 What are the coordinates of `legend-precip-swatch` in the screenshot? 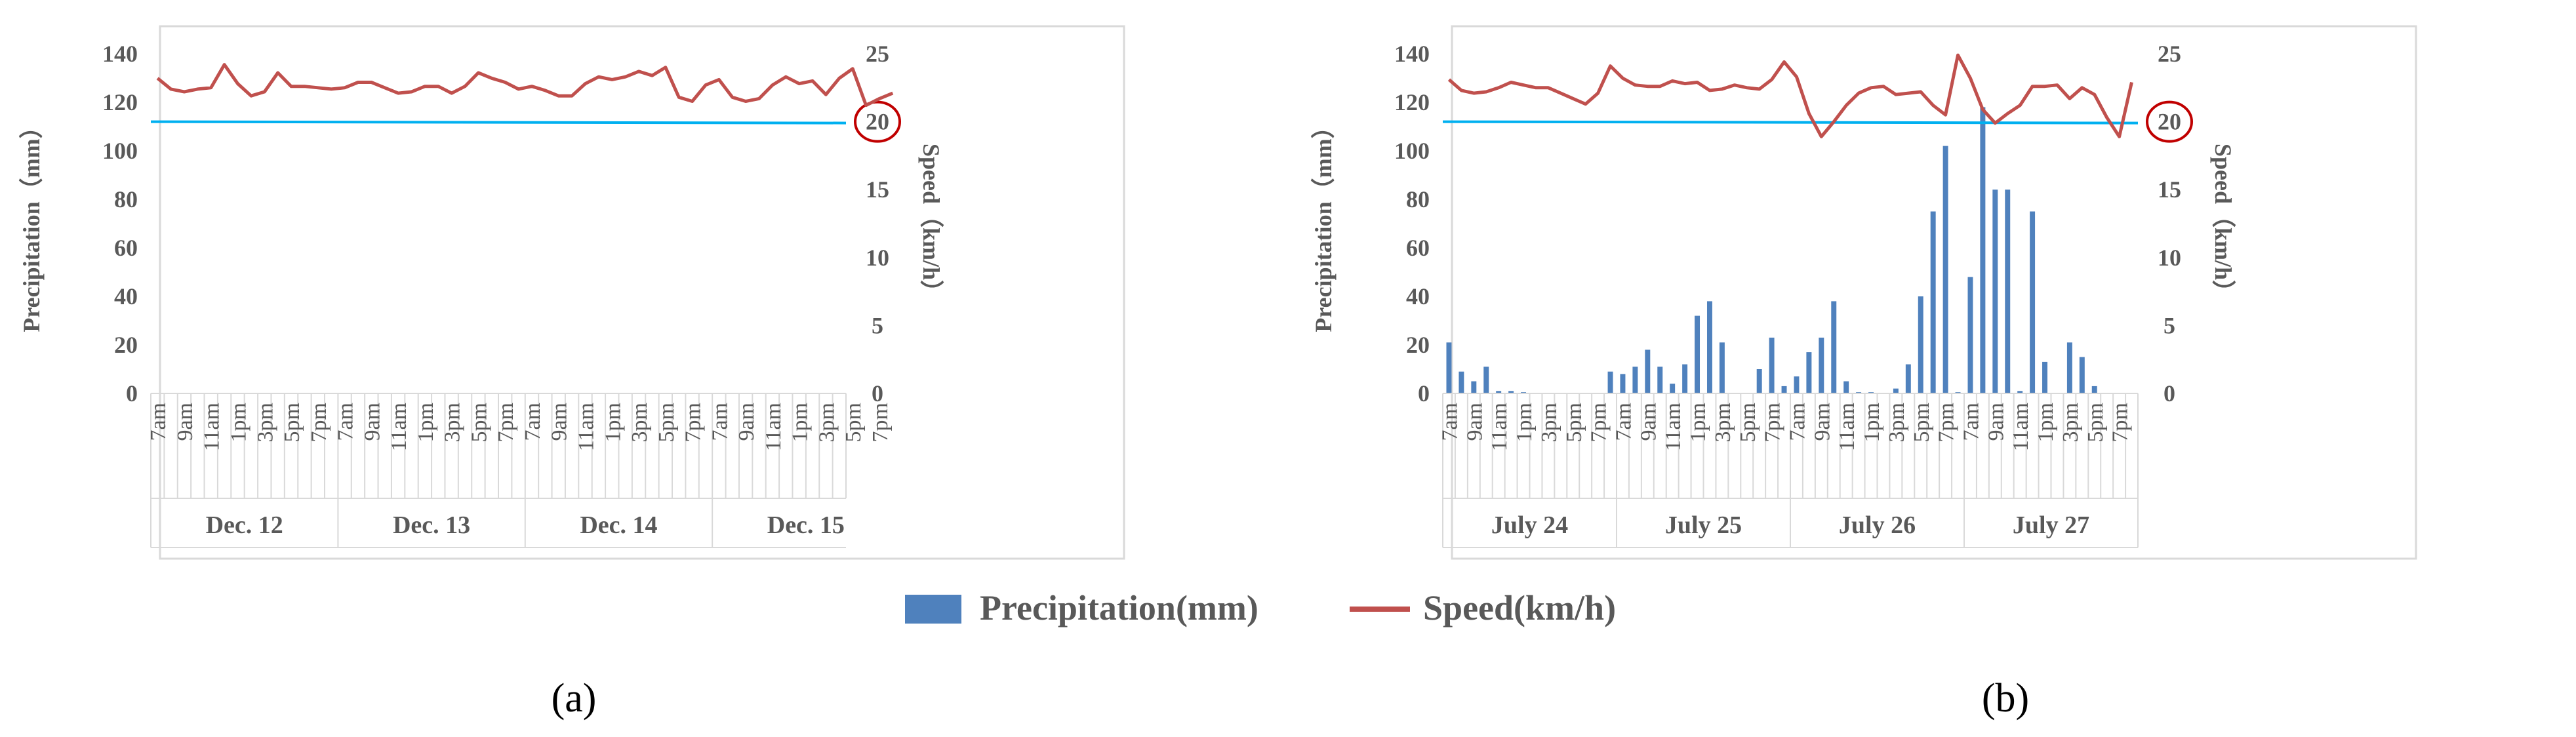 It's located at (933, 609).